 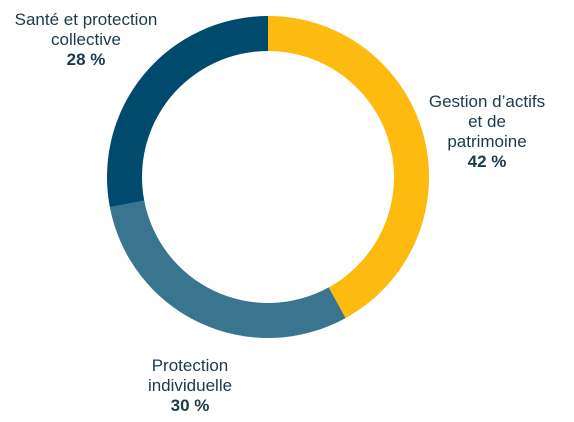 What do you see at coordinates (190, 365) in the screenshot?
I see `slice-label-line: Protection` at bounding box center [190, 365].